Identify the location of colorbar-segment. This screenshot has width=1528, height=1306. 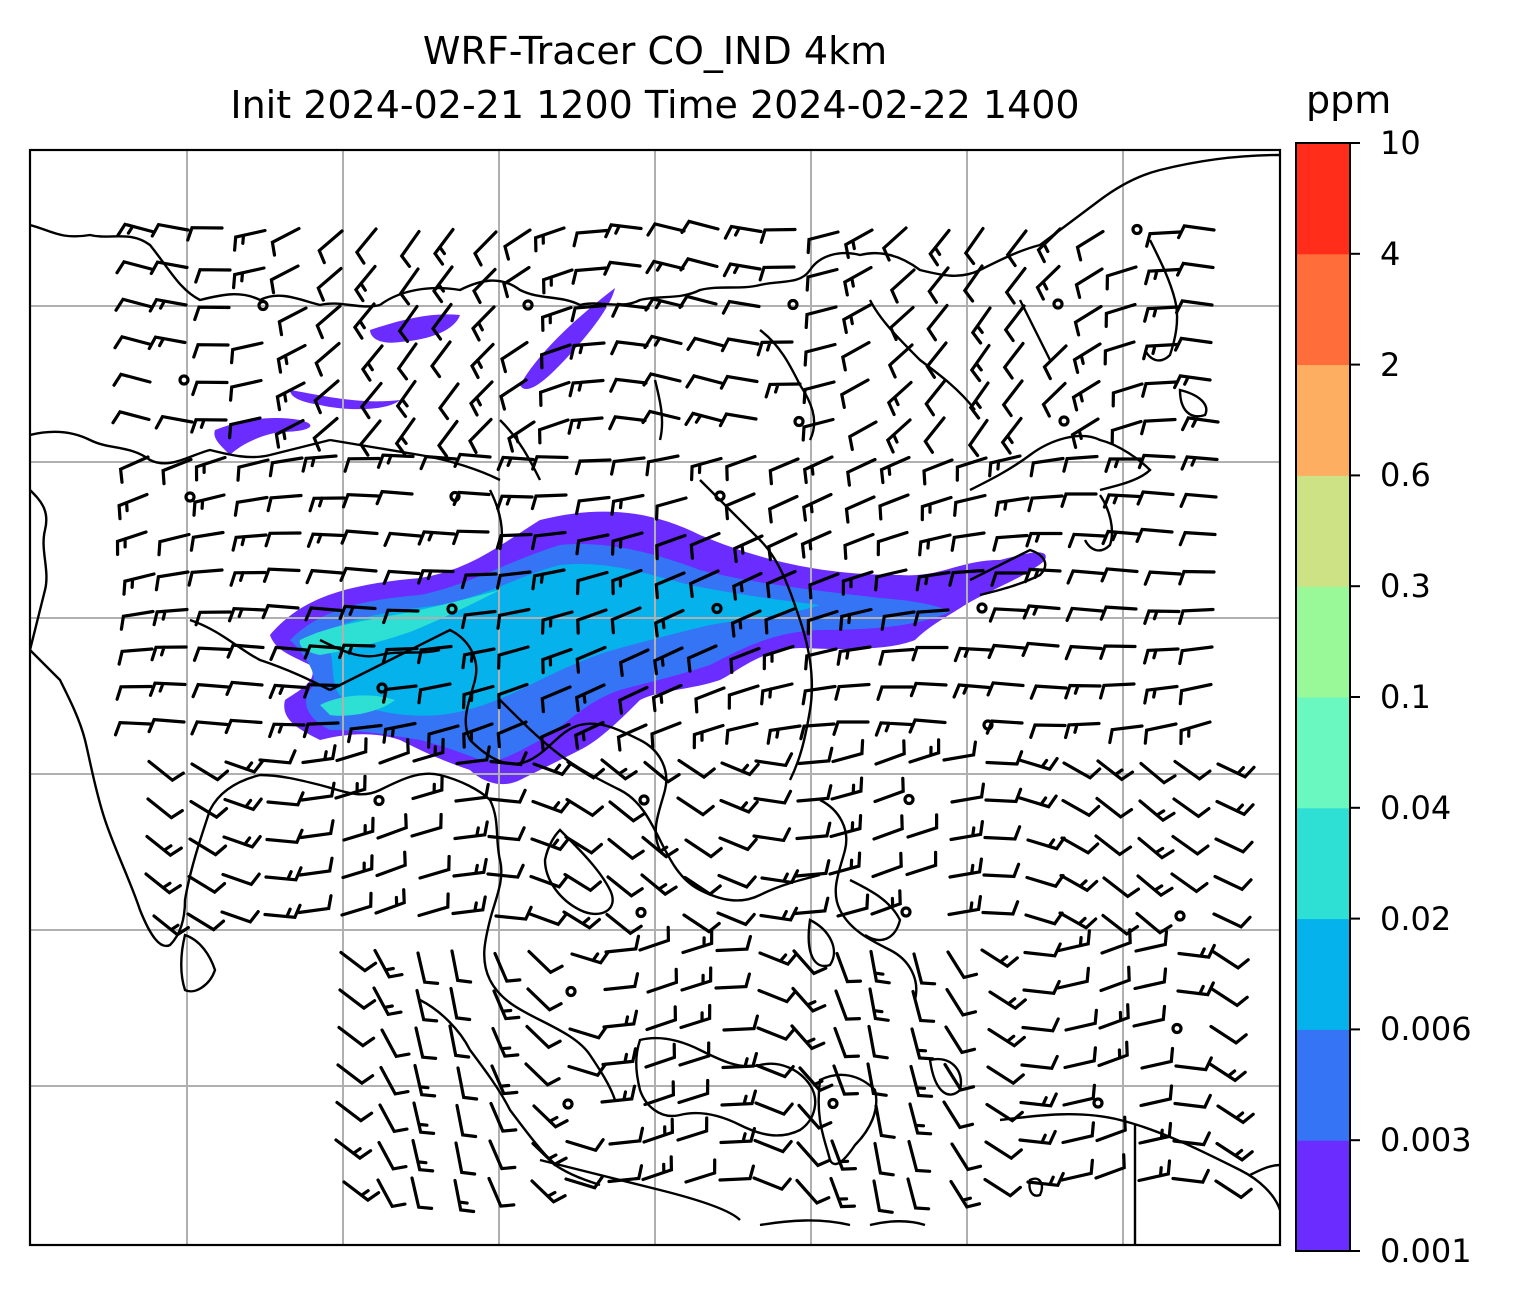
(1323, 1196).